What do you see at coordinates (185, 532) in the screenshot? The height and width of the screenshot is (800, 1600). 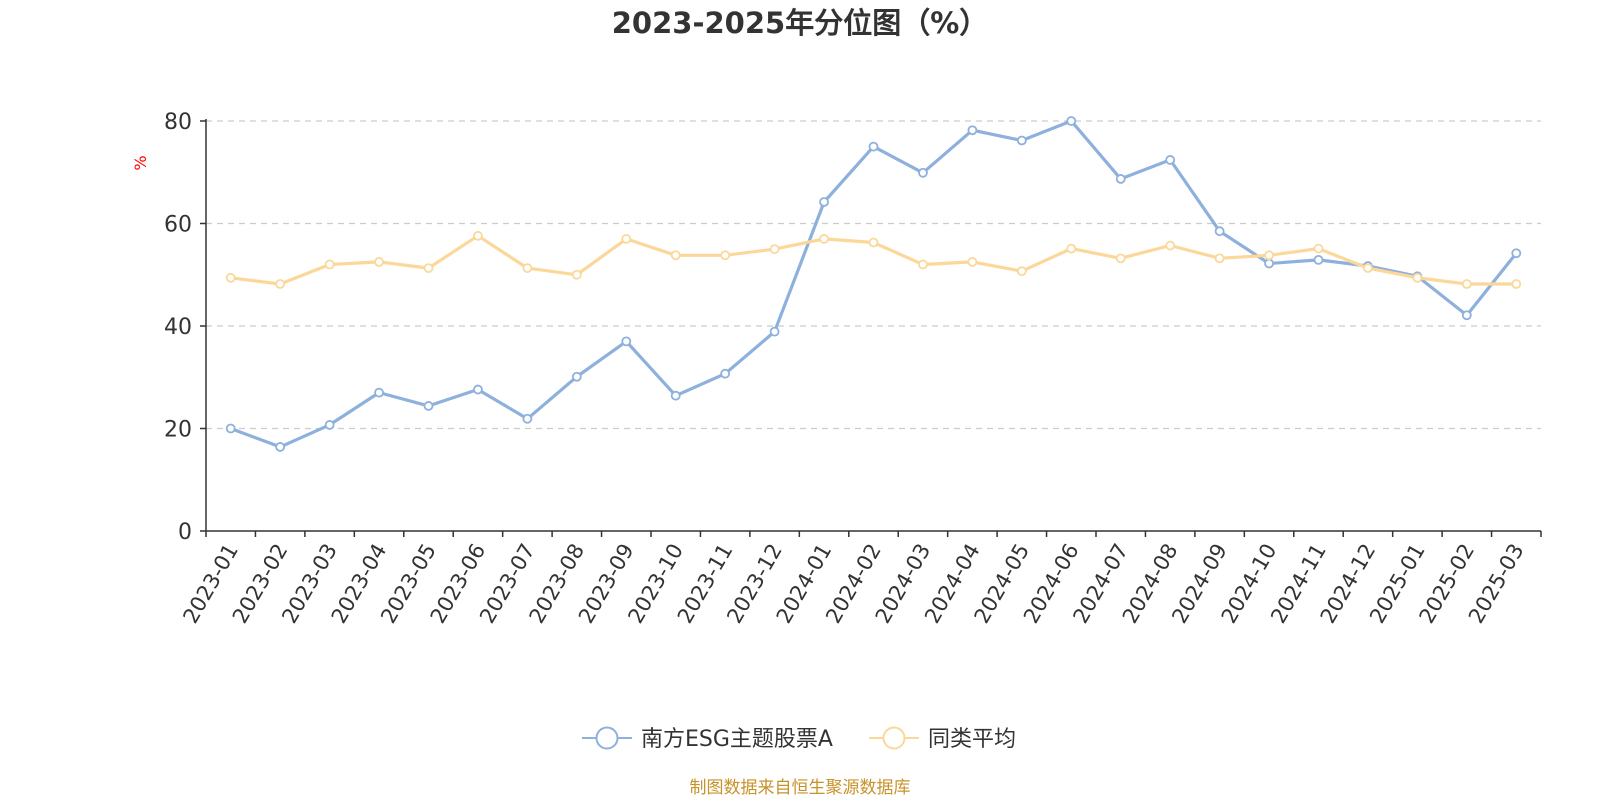 I see `y-tick-label: 0` at bounding box center [185, 532].